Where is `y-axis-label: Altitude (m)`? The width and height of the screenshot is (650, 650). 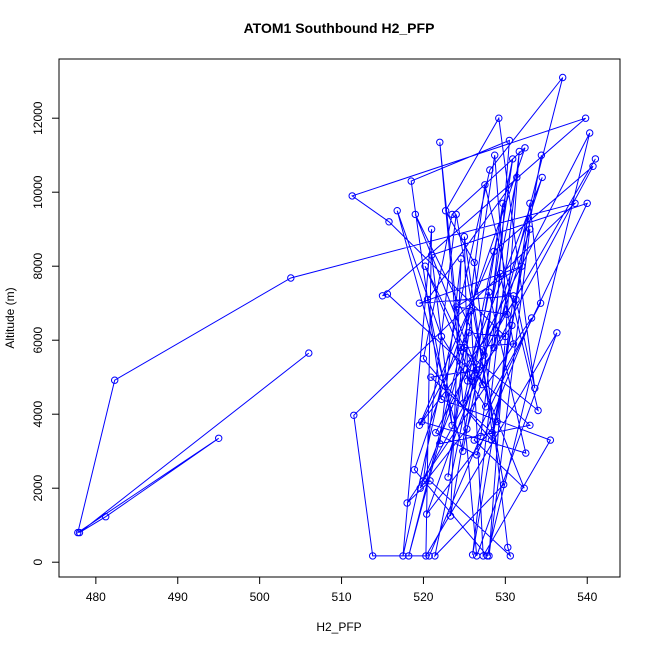 y-axis-label: Altitude (m) is located at coordinates (10, 317).